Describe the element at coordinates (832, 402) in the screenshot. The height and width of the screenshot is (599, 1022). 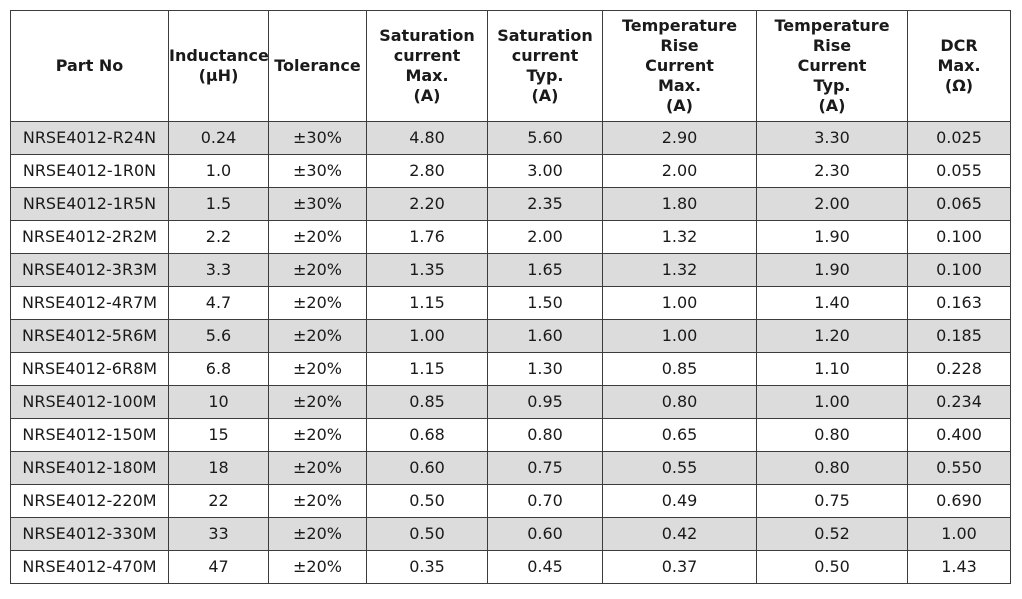
I see `cell-temp-rise-current-typ: 1.00` at that location.